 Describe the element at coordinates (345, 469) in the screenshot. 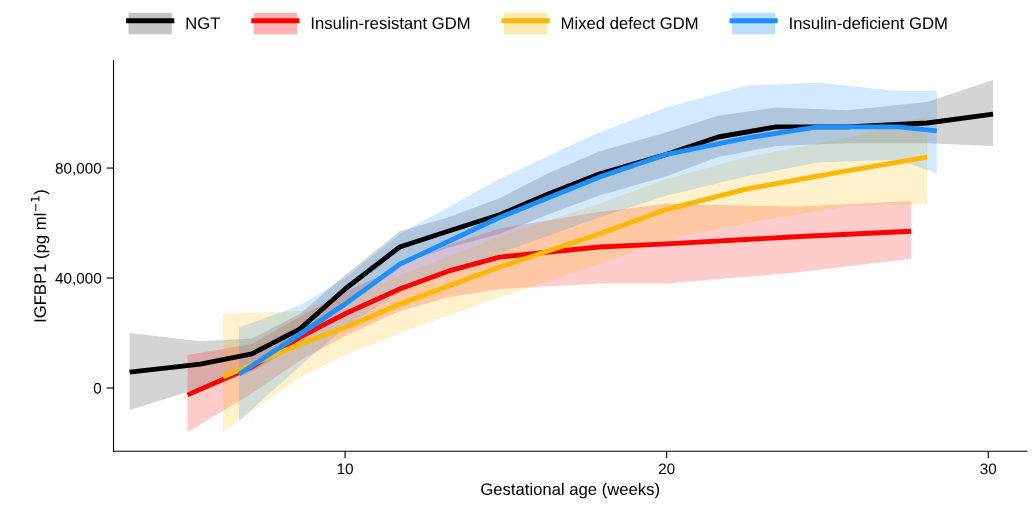

I see `x-tick-label: 10` at that location.